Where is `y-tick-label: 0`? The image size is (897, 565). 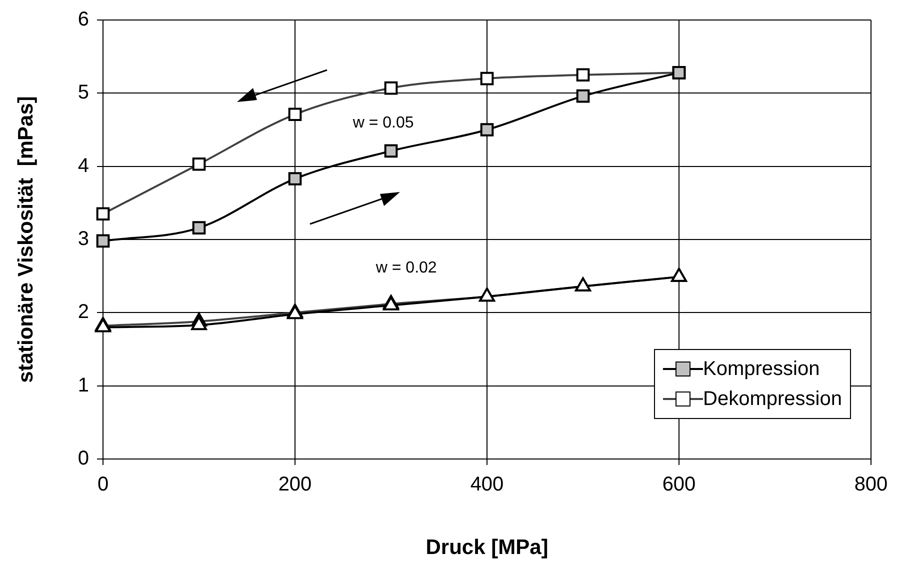 y-tick-label: 0 is located at coordinates (83, 459).